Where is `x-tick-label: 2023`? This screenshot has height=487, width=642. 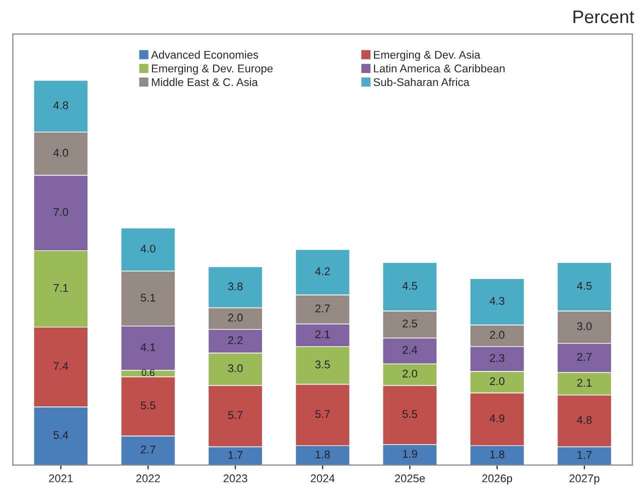
x-tick-label: 2023 is located at coordinates (236, 478).